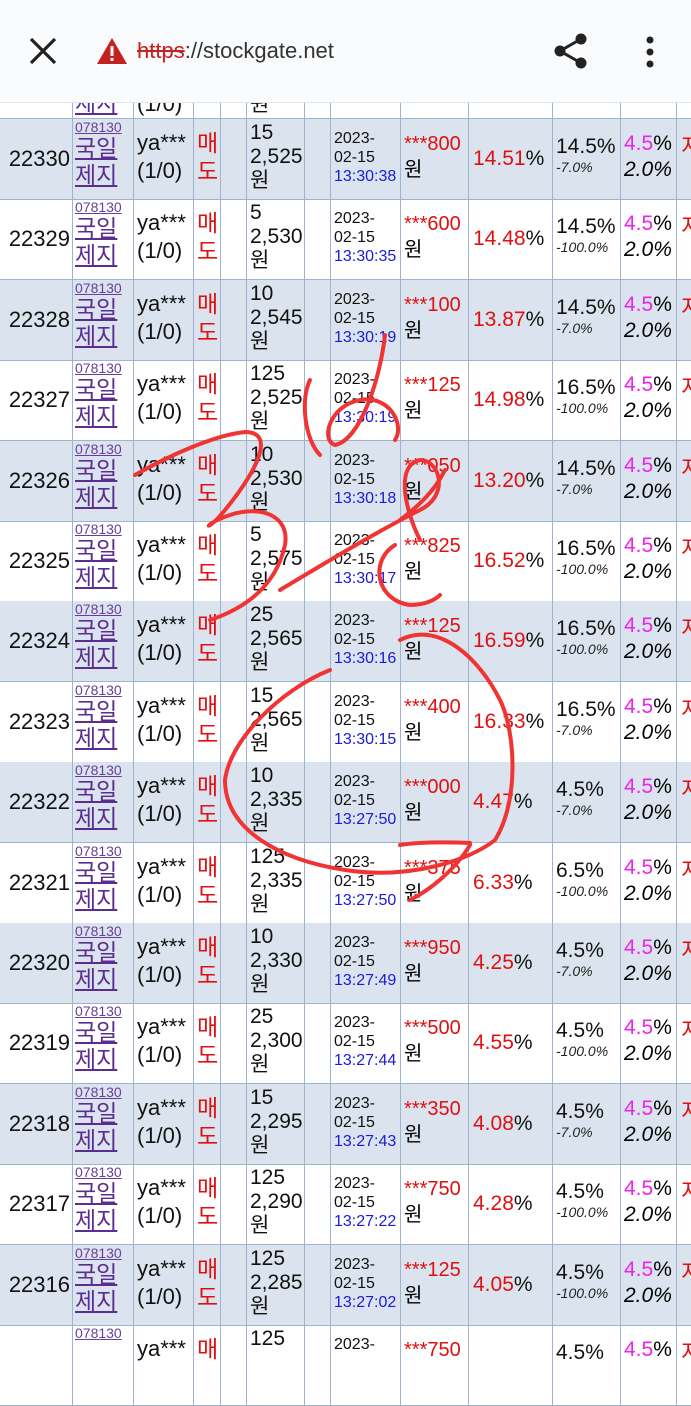 This screenshot has width=691, height=1406. Describe the element at coordinates (435, 882) in the screenshot. I see `amount-cell: ***375 원` at that location.